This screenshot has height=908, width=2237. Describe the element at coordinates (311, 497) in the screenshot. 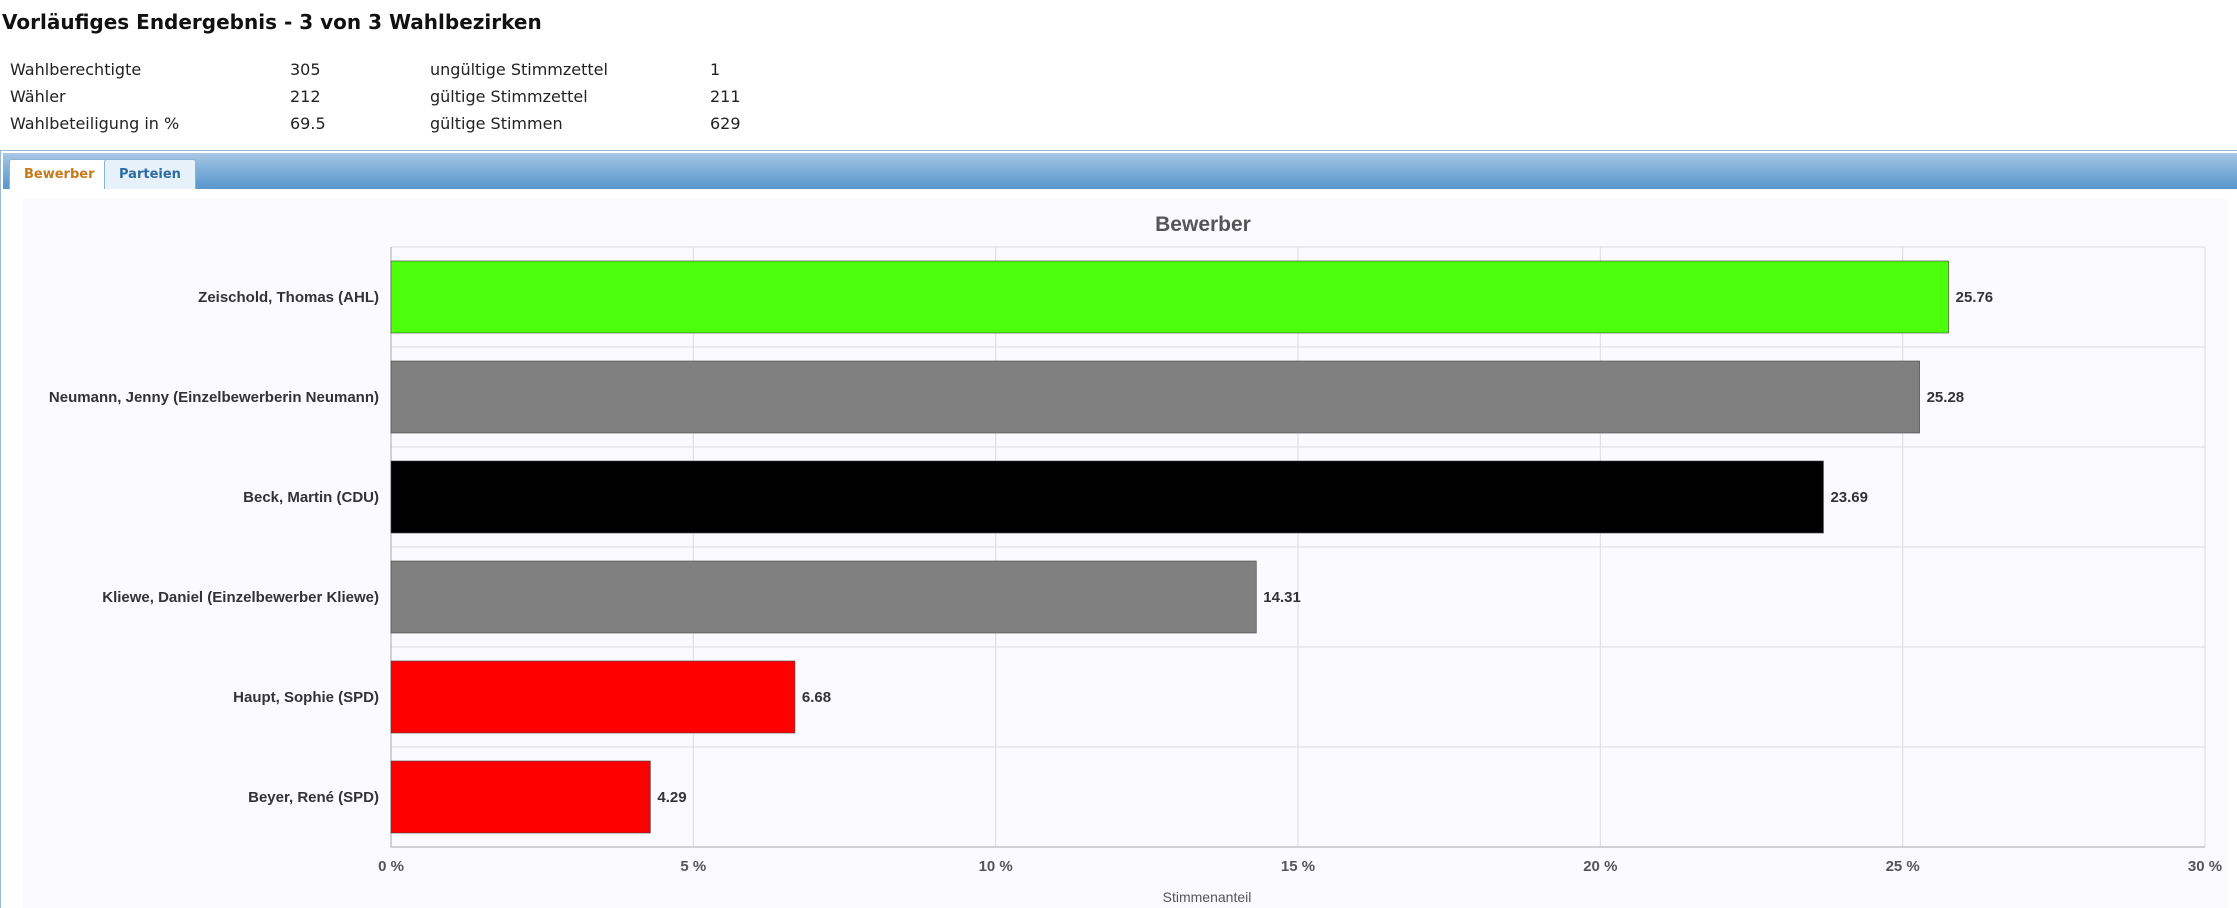

I see `category-label: Beck, Martin (CDU)` at that location.